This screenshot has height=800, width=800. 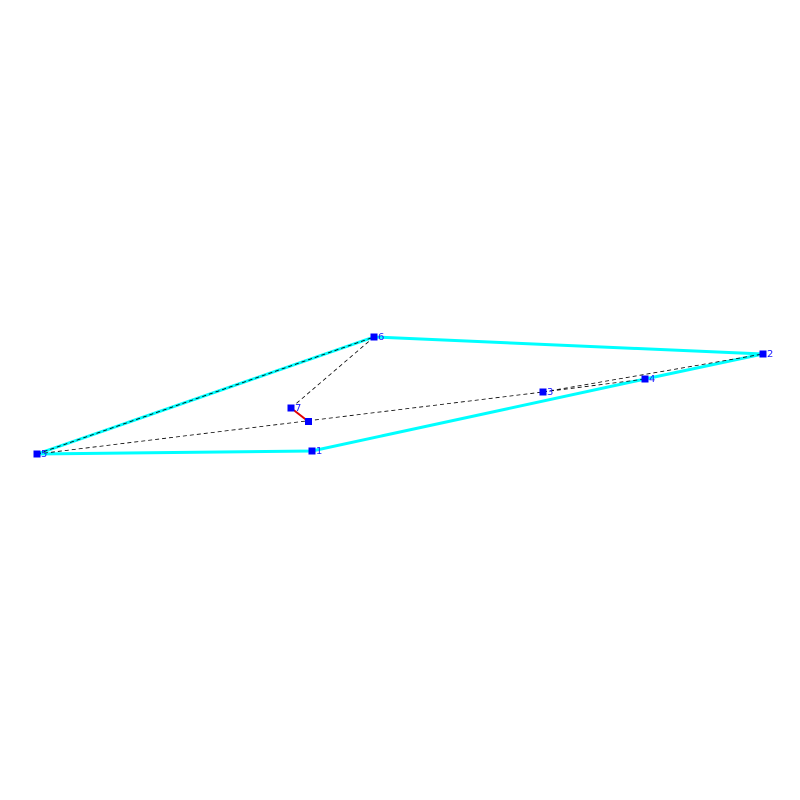 I want to click on node-label: 3, so click(x=550, y=392).